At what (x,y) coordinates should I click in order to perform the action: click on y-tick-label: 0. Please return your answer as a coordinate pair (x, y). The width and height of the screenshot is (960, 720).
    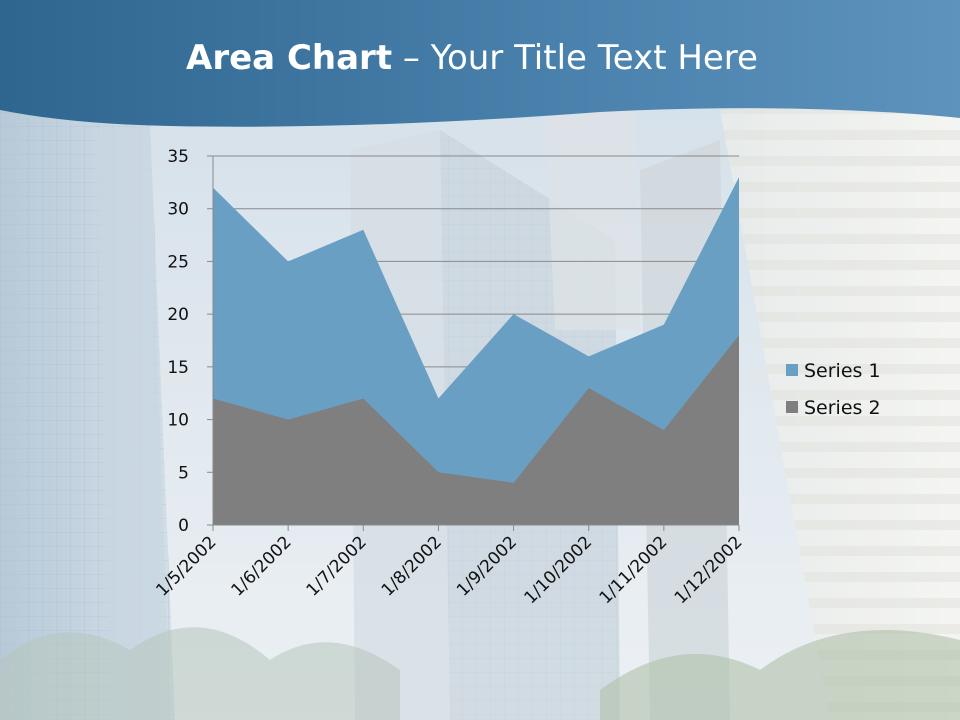
    Looking at the image, I should click on (183, 526).